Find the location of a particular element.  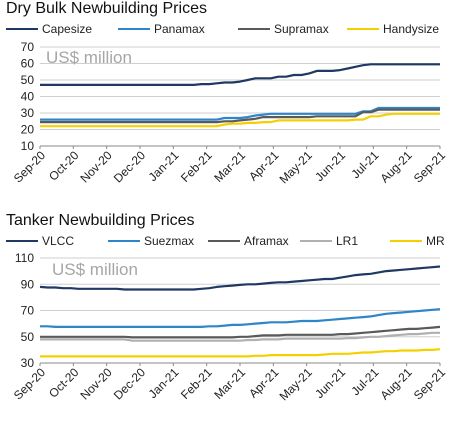

legend-label: Suezmax is located at coordinates (169, 241).